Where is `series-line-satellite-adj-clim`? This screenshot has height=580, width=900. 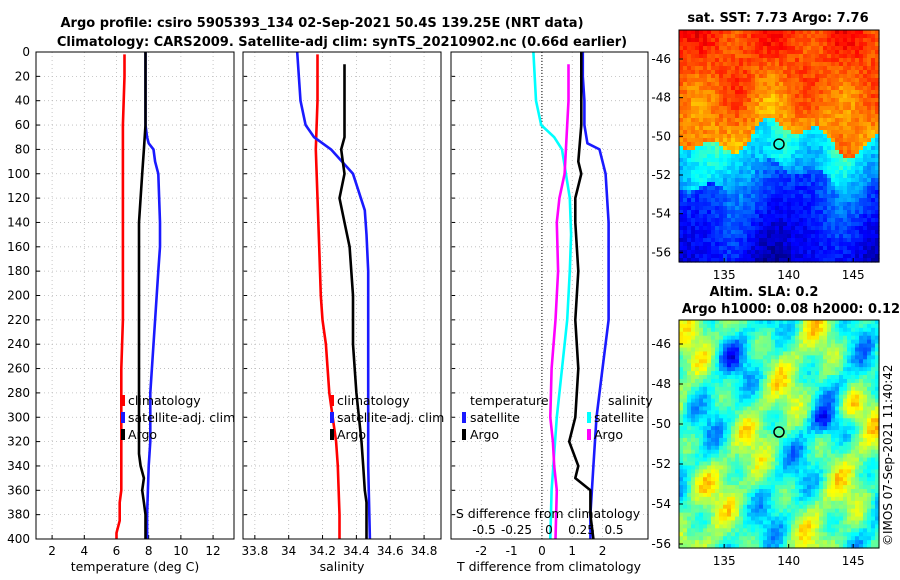 series-line-satellite-adj-clim is located at coordinates (153, 295).